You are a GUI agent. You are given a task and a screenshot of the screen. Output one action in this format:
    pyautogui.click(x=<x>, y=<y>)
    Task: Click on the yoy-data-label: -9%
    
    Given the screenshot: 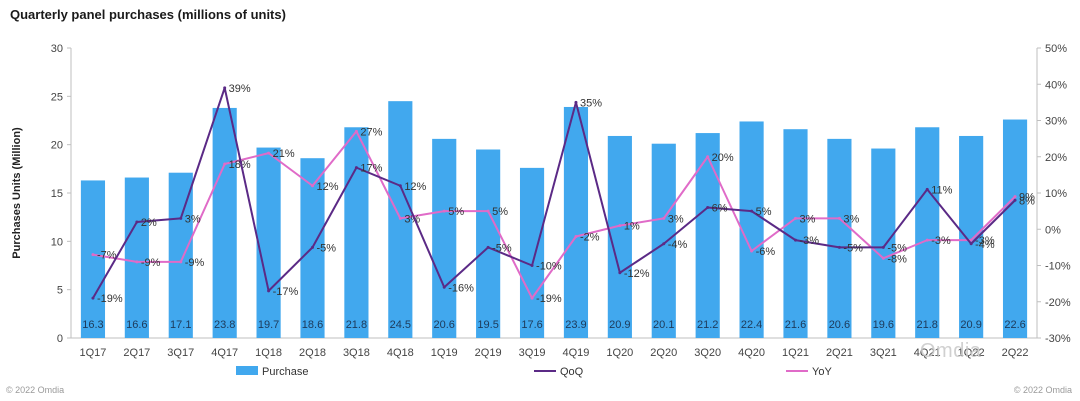 What is the action you would take?
    pyautogui.click(x=151, y=263)
    